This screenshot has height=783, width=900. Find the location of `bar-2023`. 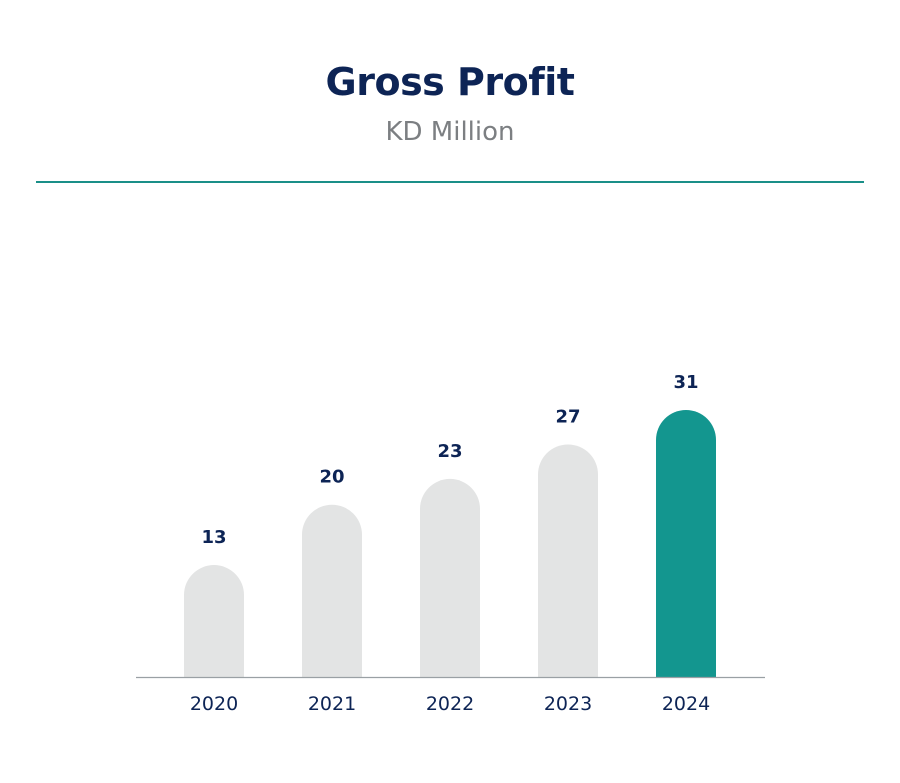

bar-2023 is located at coordinates (568, 560).